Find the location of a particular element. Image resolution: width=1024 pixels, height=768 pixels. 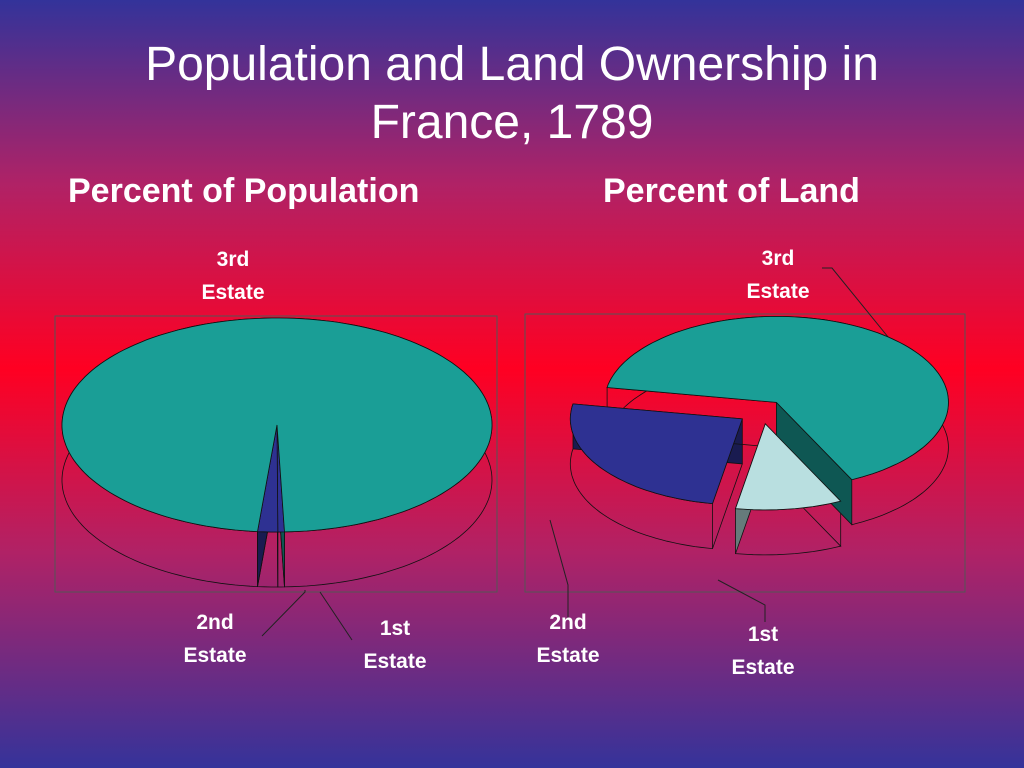

chart-title: Percent of Land is located at coordinates (731, 191).